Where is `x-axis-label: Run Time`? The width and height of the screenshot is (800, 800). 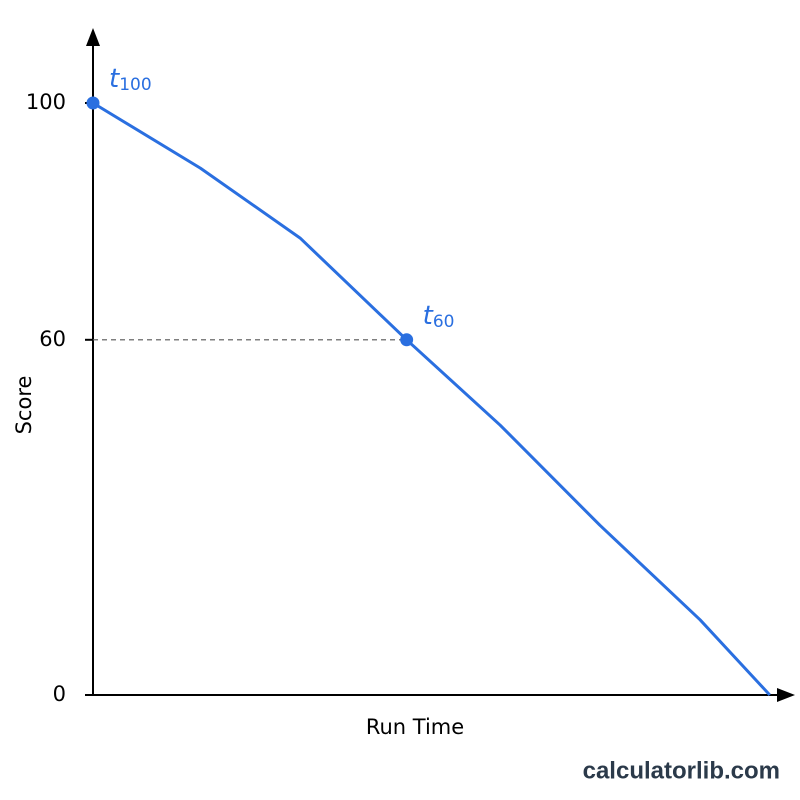
x-axis-label: Run Time is located at coordinates (415, 727).